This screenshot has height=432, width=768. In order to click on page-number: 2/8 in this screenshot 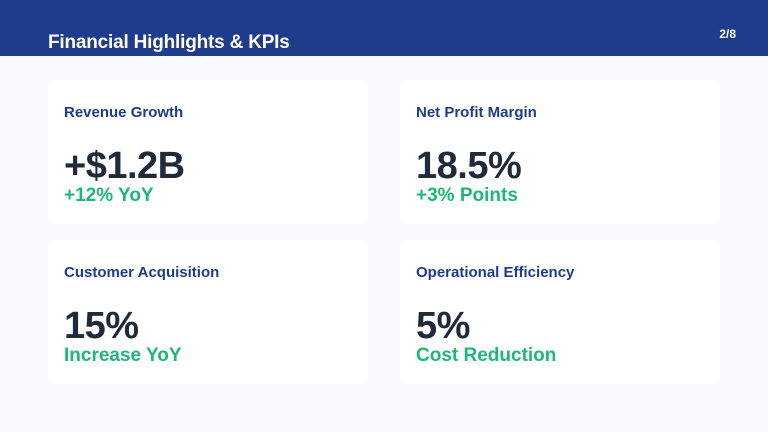, I will do `click(727, 34)`.